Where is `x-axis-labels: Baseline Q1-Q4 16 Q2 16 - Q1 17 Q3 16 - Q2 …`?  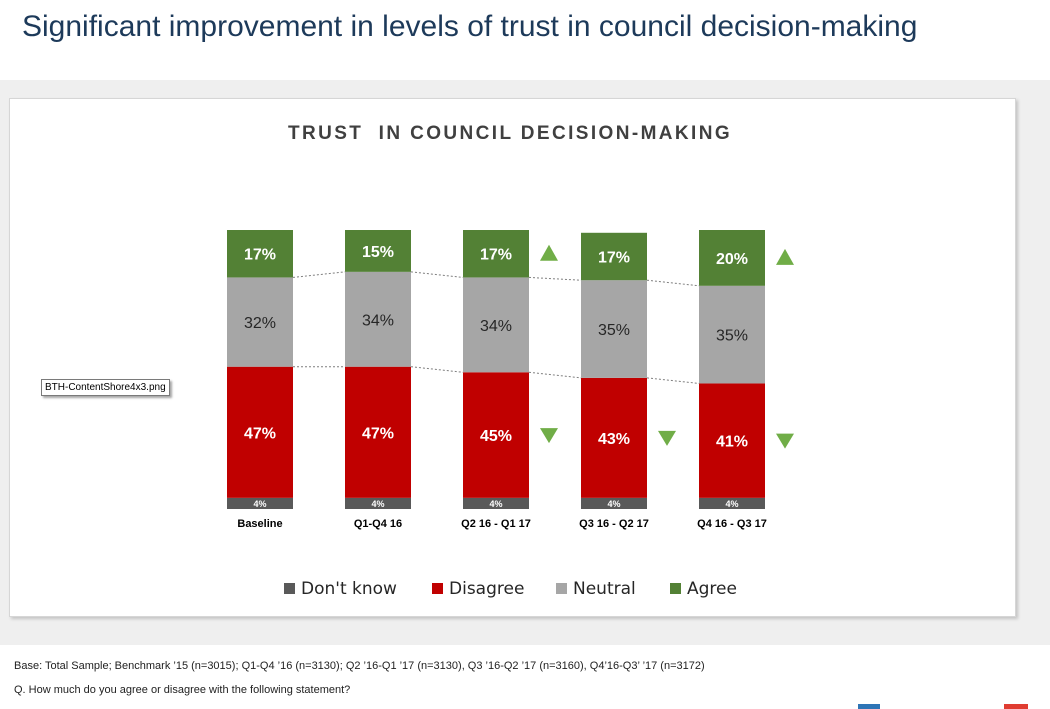
x-axis-labels: Baseline Q1-Q4 16 Q2 16 - Q1 17 Q3 16 - Q2 … is located at coordinates (501, 524).